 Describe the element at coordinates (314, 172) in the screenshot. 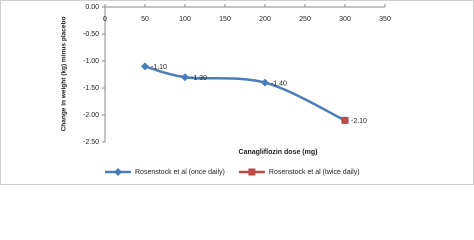

I see `legend-label: Rosenstock et al (twice daily)` at that location.